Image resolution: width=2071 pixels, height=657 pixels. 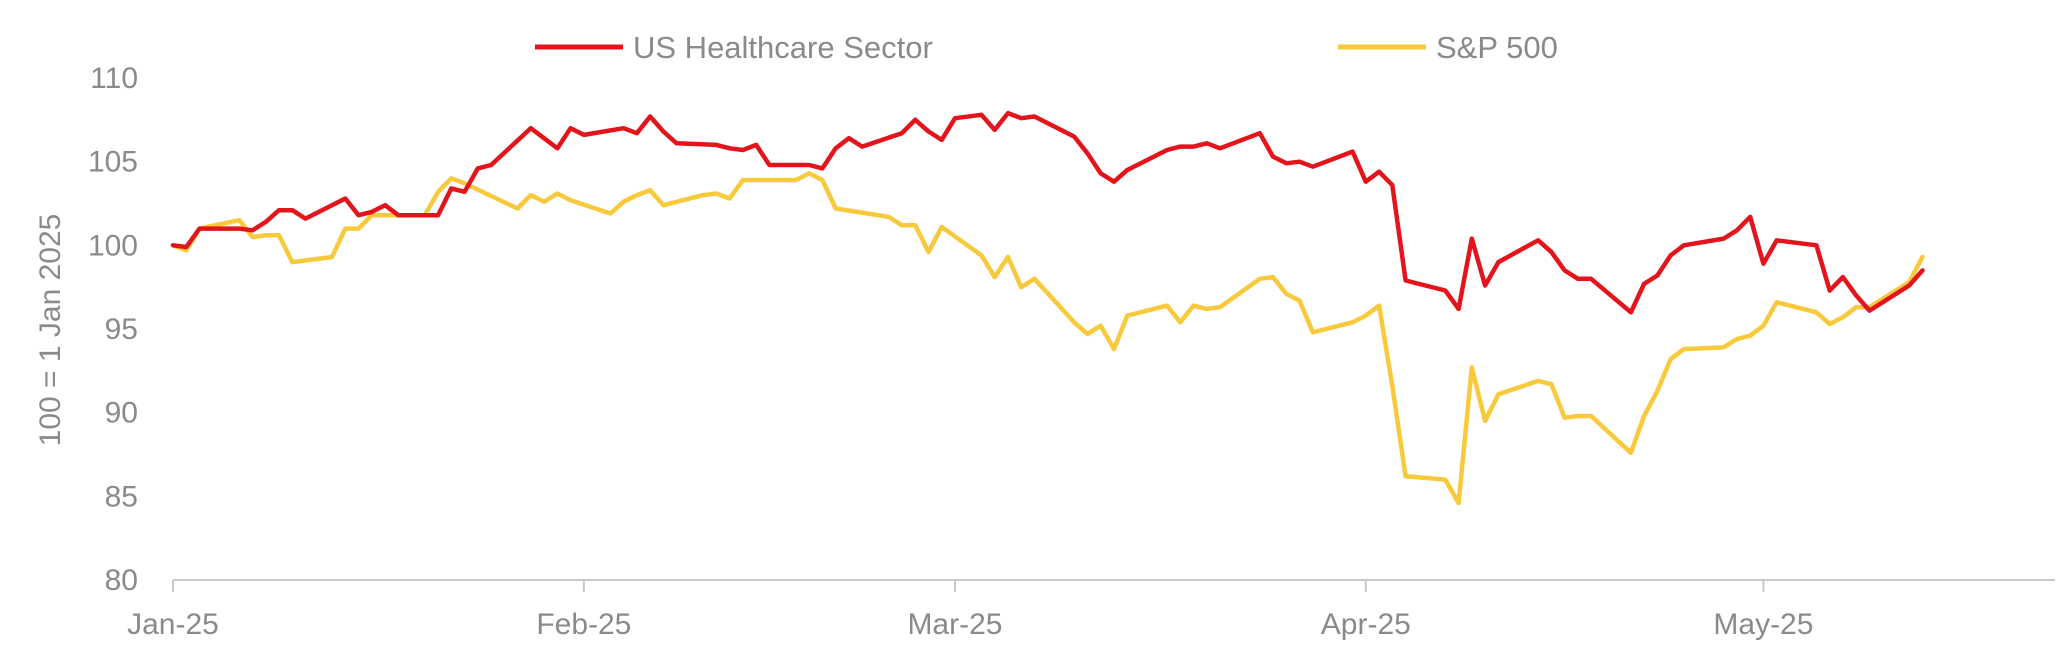 What do you see at coordinates (1366, 624) in the screenshot?
I see `x-tick-label-apr-25: Apr-25` at bounding box center [1366, 624].